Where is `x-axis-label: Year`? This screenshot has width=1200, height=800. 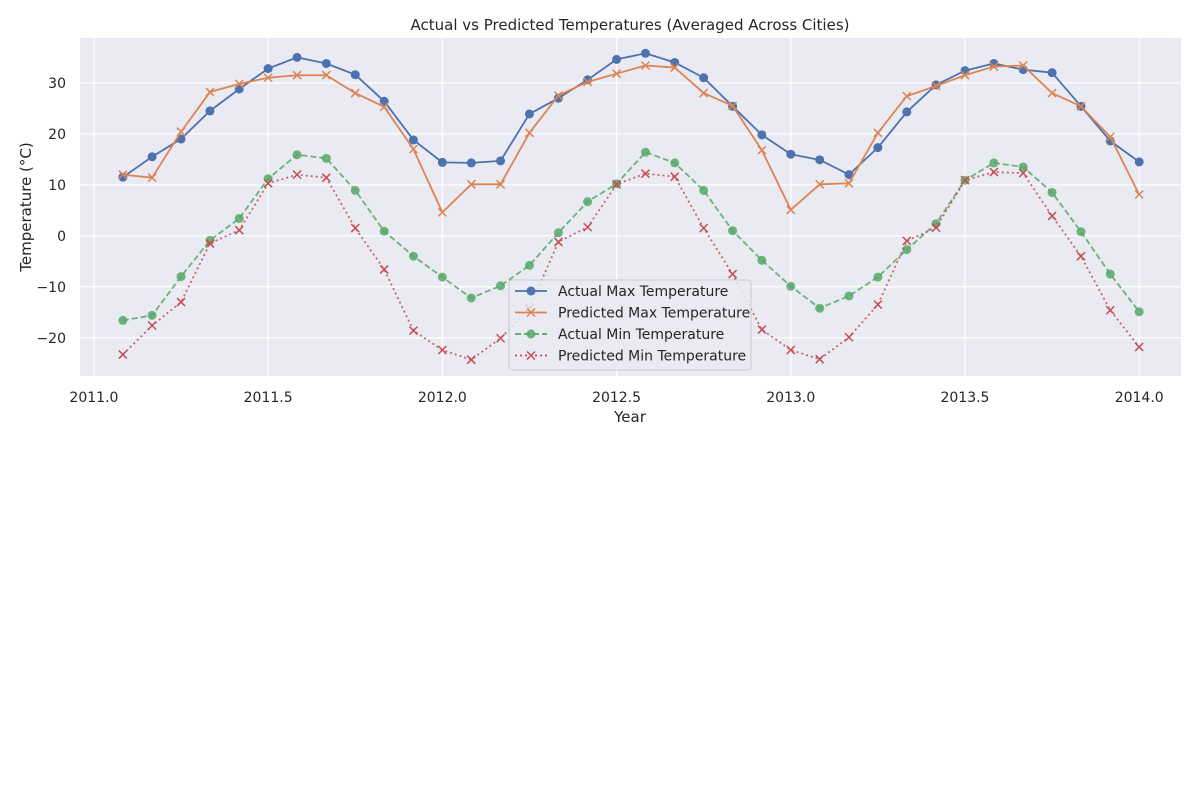
x-axis-label: Year is located at coordinates (630, 417).